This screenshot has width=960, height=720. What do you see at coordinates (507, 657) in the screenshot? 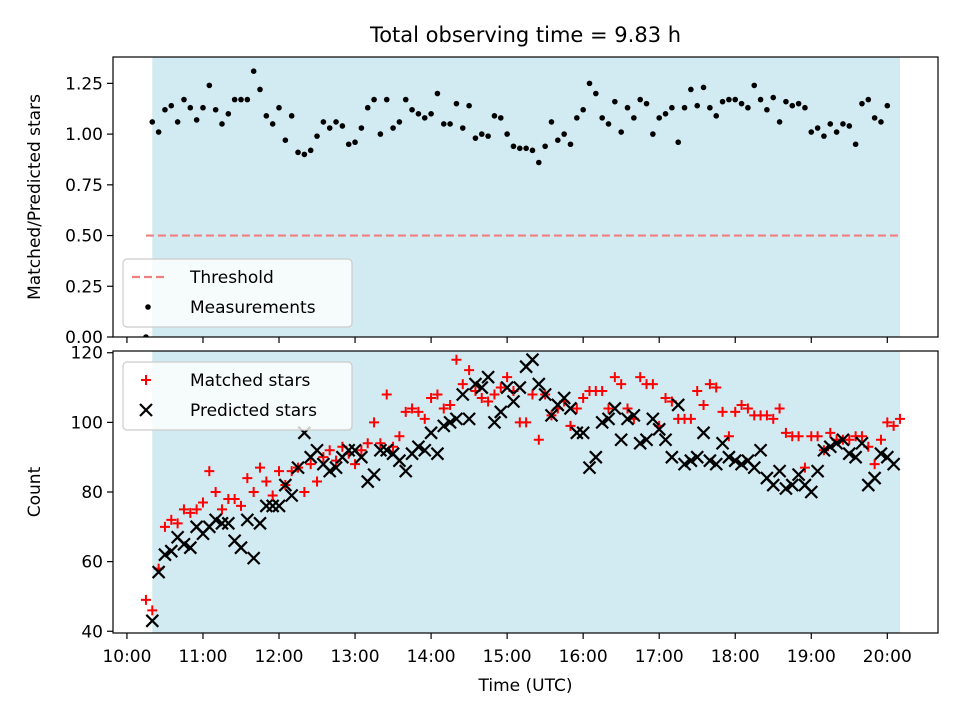
I see `x-tick-label: 15:00` at bounding box center [507, 657].